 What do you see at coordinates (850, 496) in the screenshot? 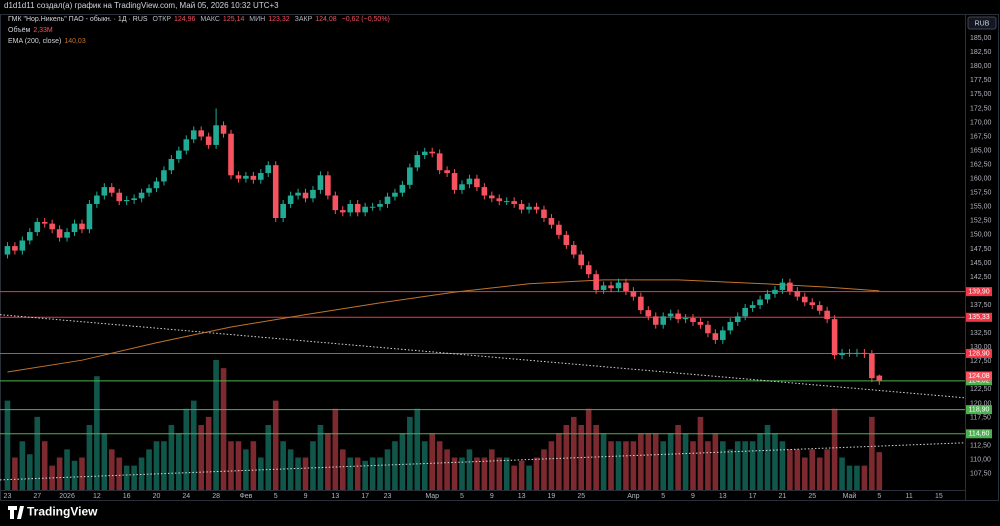
I see `x-tick-label: Май` at bounding box center [850, 496].